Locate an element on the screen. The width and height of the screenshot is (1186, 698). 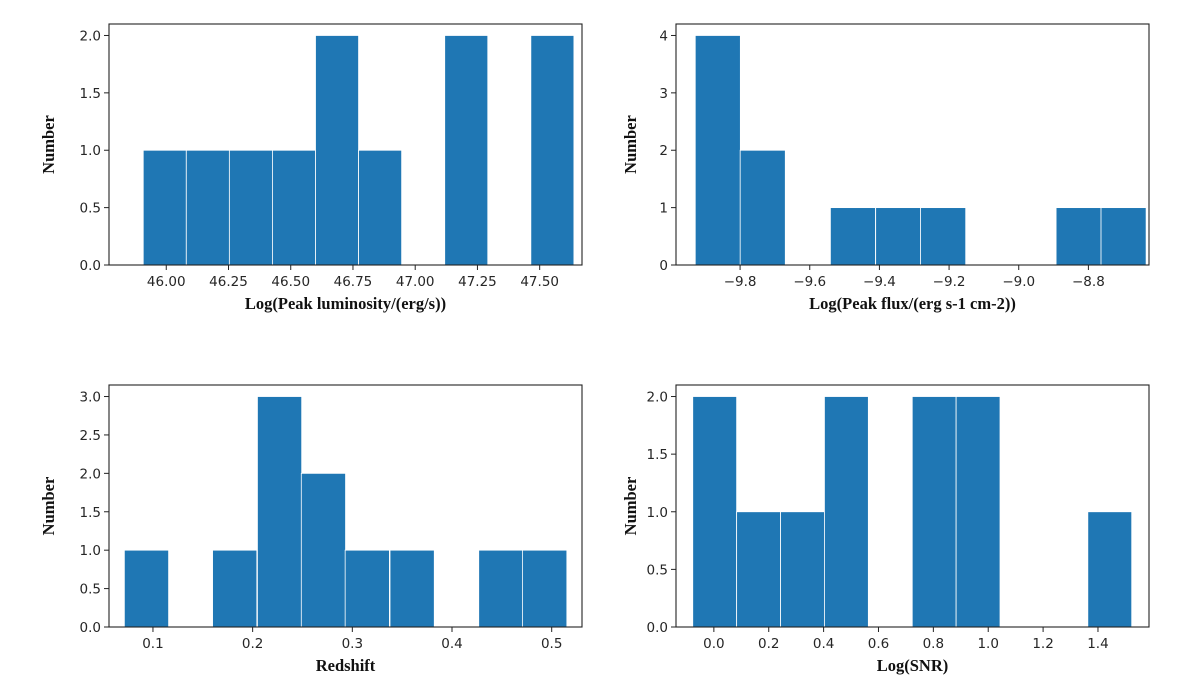
x-tick-label: 46.75 is located at coordinates (353, 282).